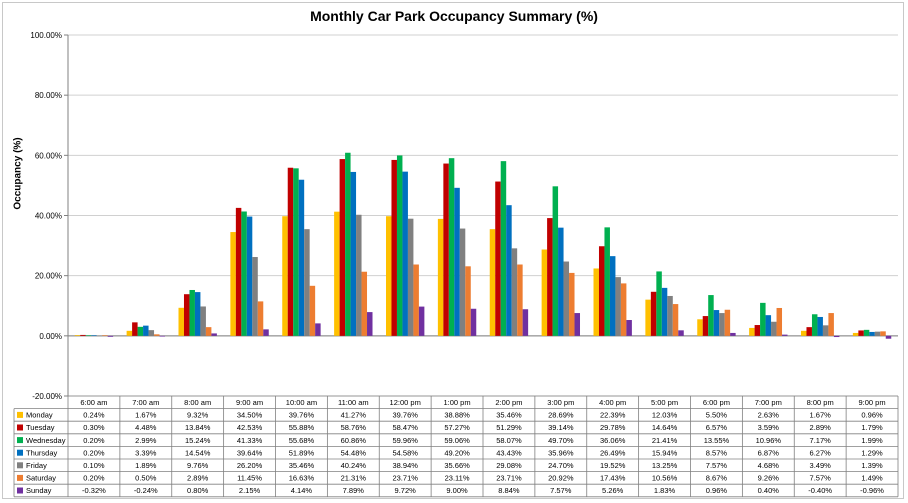 The width and height of the screenshot is (908, 503). I want to click on data-label: 1.89%, so click(146, 465).